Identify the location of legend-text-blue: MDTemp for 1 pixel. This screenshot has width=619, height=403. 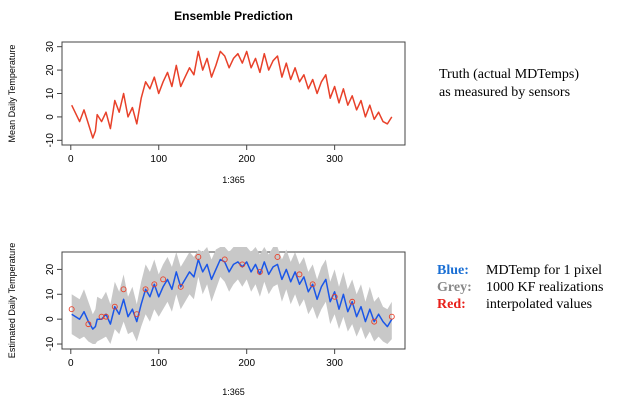
(544, 270).